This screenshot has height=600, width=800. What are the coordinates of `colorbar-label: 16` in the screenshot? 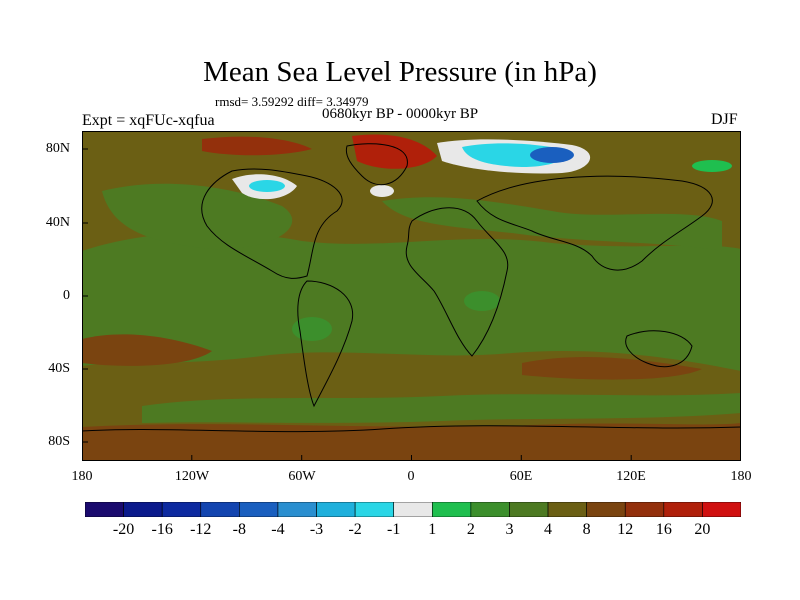 It's located at (663, 529).